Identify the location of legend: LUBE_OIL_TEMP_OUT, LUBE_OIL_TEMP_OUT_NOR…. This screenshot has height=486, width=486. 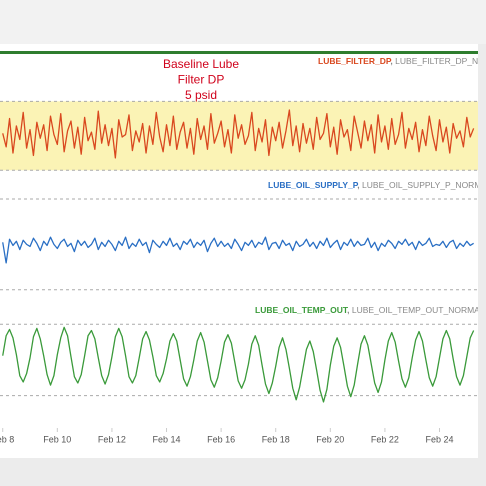
(370, 310).